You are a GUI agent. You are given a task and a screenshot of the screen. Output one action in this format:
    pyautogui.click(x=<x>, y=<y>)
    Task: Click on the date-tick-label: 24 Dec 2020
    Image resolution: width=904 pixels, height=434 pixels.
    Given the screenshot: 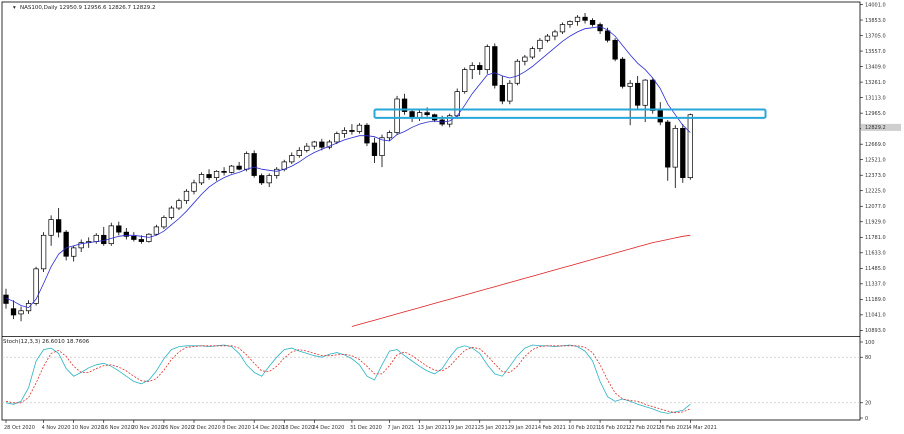 What is the action you would take?
    pyautogui.click(x=328, y=428)
    